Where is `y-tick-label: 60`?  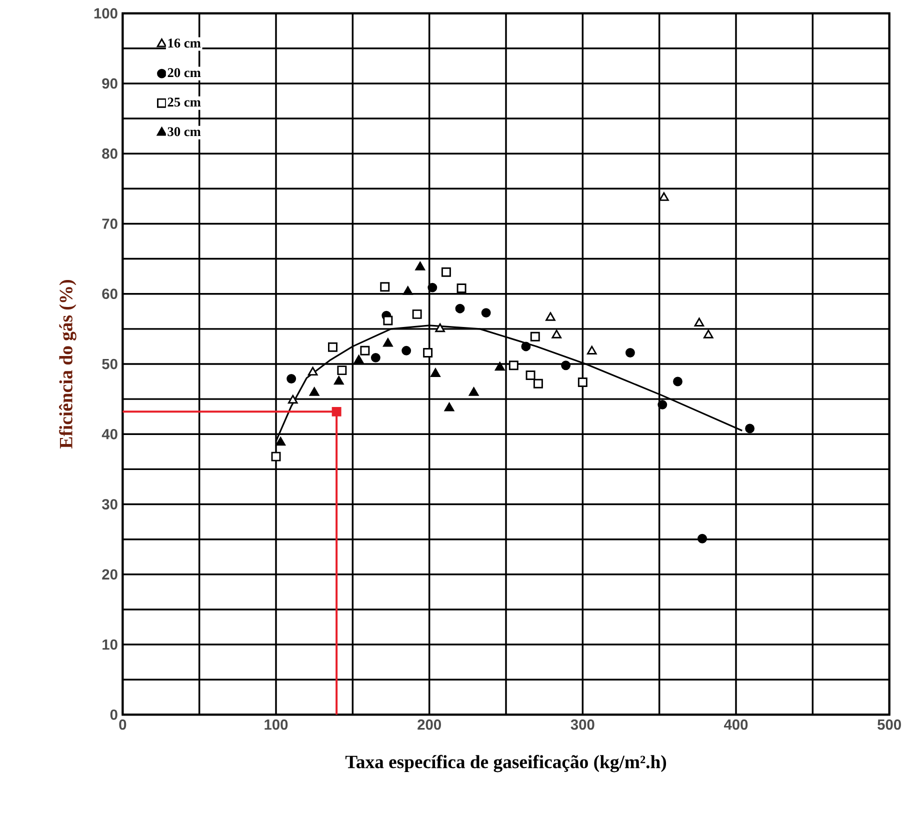 y-tick-label: 60 is located at coordinates (110, 294).